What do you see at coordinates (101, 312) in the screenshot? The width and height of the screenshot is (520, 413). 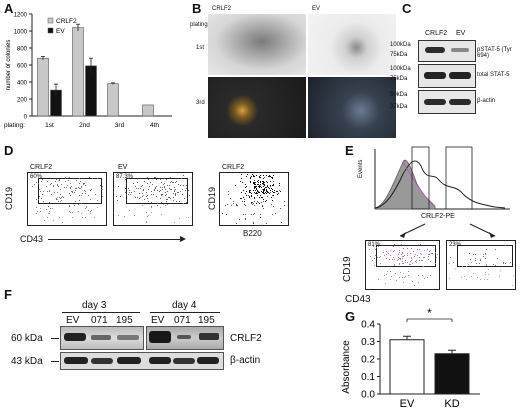 I see `panel-f-day3-bracket` at bounding box center [101, 312].